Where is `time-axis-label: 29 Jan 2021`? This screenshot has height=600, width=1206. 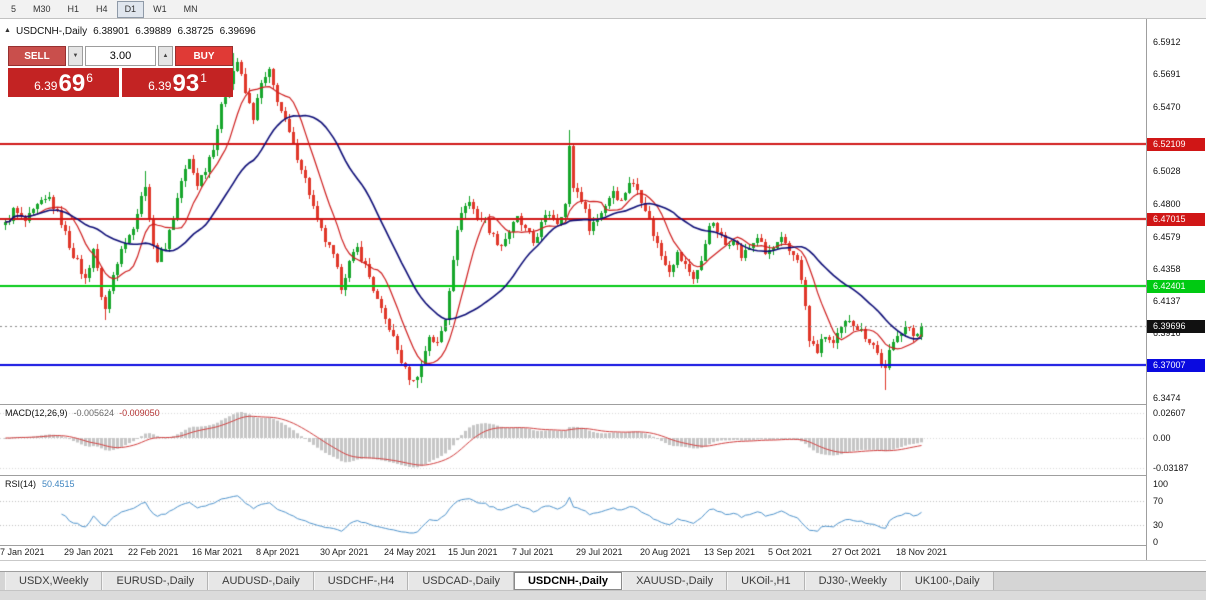 time-axis-label: 29 Jan 2021 is located at coordinates (89, 552).